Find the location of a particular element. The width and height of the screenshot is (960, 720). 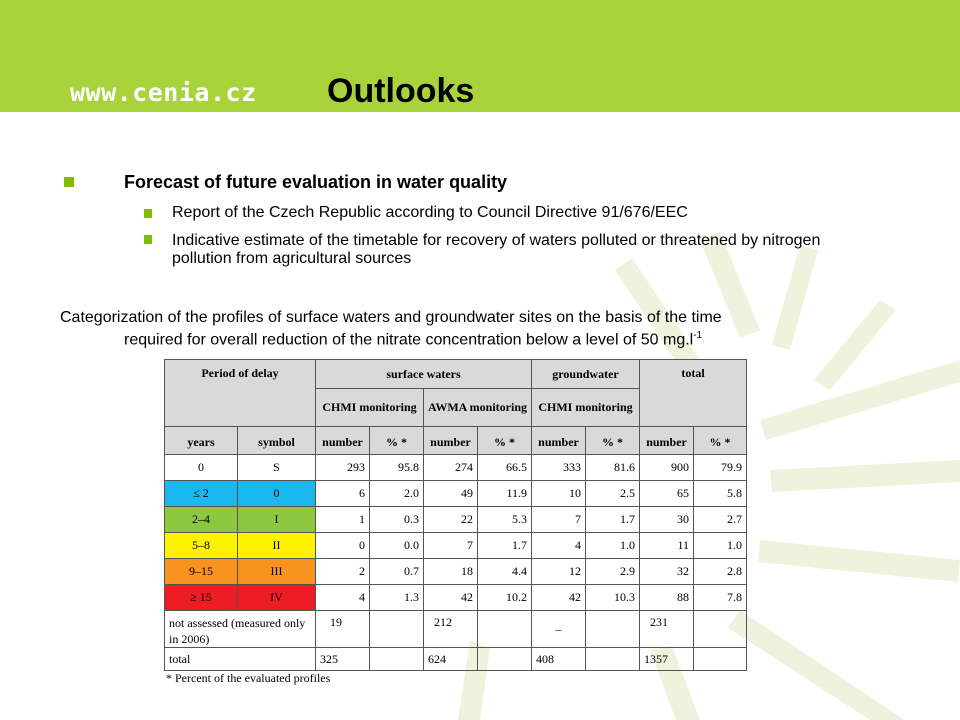

cell-value: 2.0 is located at coordinates (397, 493).